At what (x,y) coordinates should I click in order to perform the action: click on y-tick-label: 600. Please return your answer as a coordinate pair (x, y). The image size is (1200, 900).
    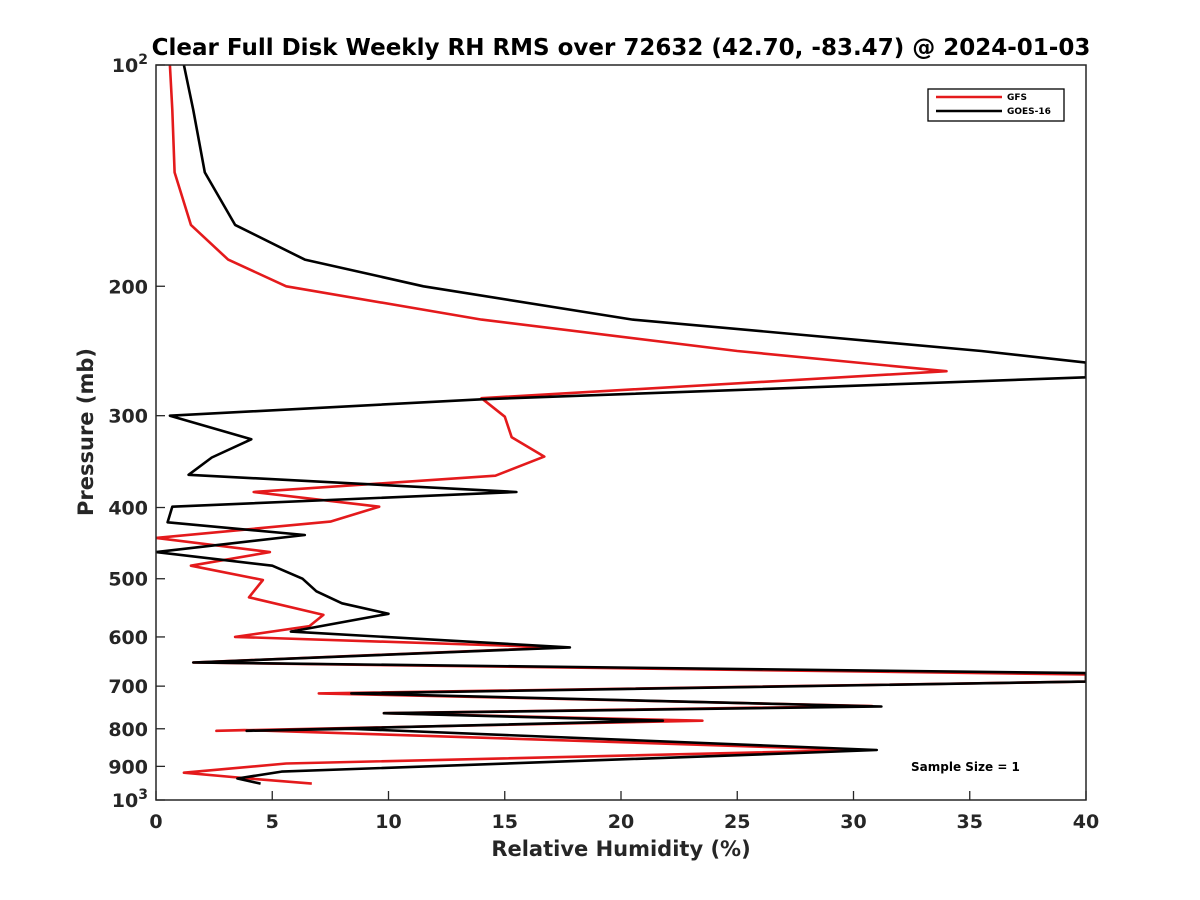
    Looking at the image, I should click on (128, 638).